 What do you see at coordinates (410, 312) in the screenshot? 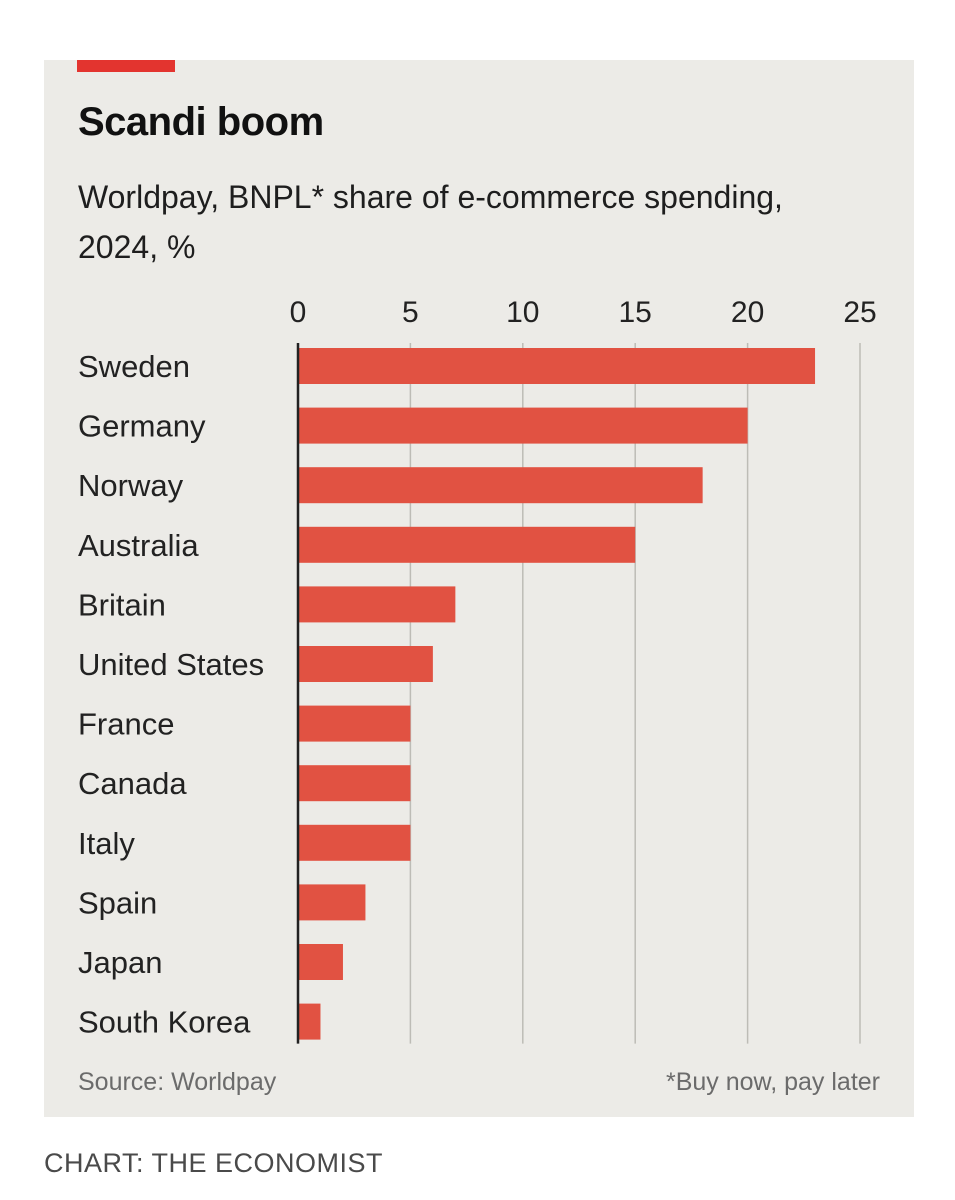
I see `x-tick-label: 5` at bounding box center [410, 312].